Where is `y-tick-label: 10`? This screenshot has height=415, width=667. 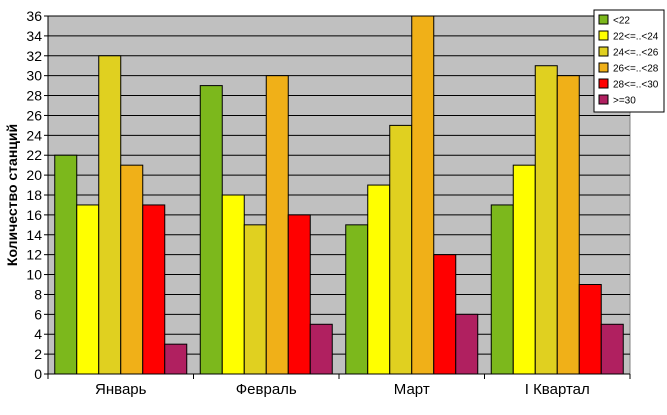 y-tick-label: 10 is located at coordinates (34, 275).